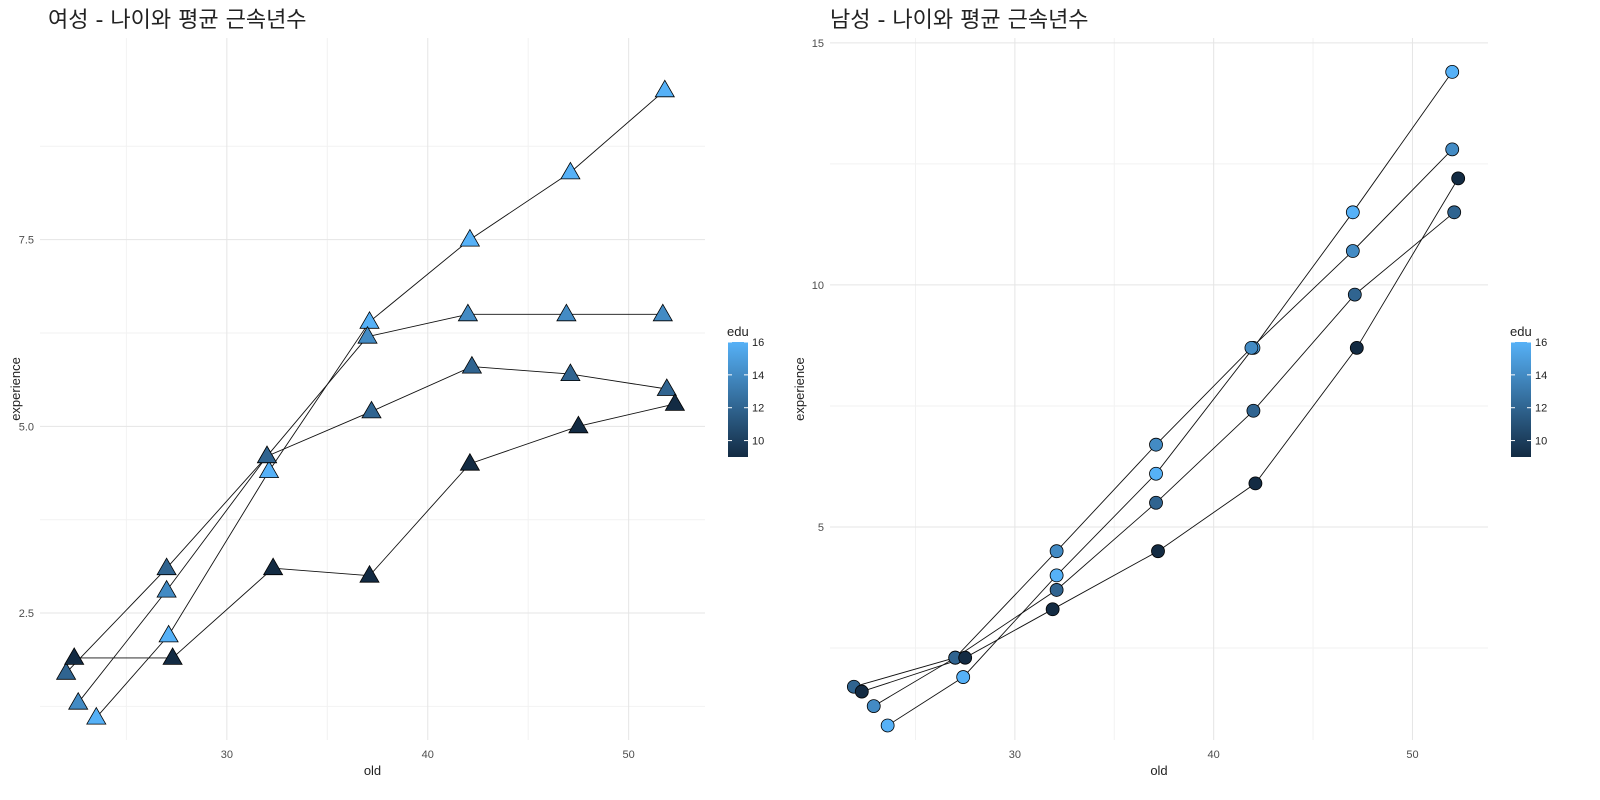 Image resolution: width=1600 pixels, height=800 pixels. I want to click on y-tick-label: 2.5, so click(26, 614).